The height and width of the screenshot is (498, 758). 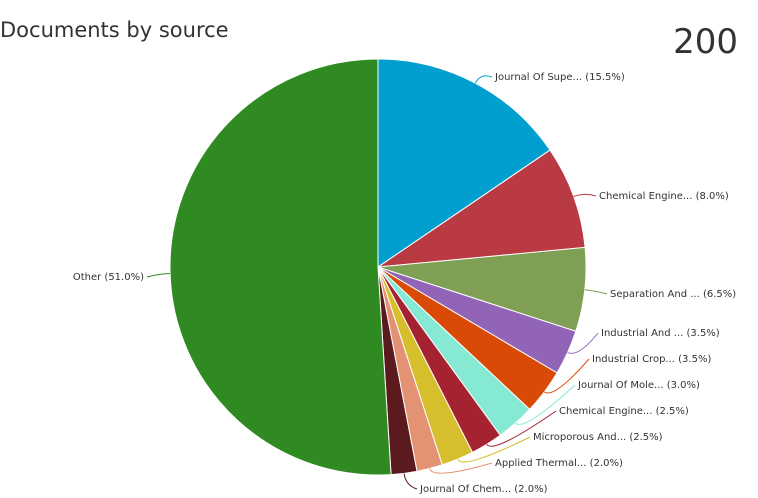 What do you see at coordinates (638, 385) in the screenshot?
I see `slice-label: Journal Of Mole... (3.0%)` at bounding box center [638, 385].